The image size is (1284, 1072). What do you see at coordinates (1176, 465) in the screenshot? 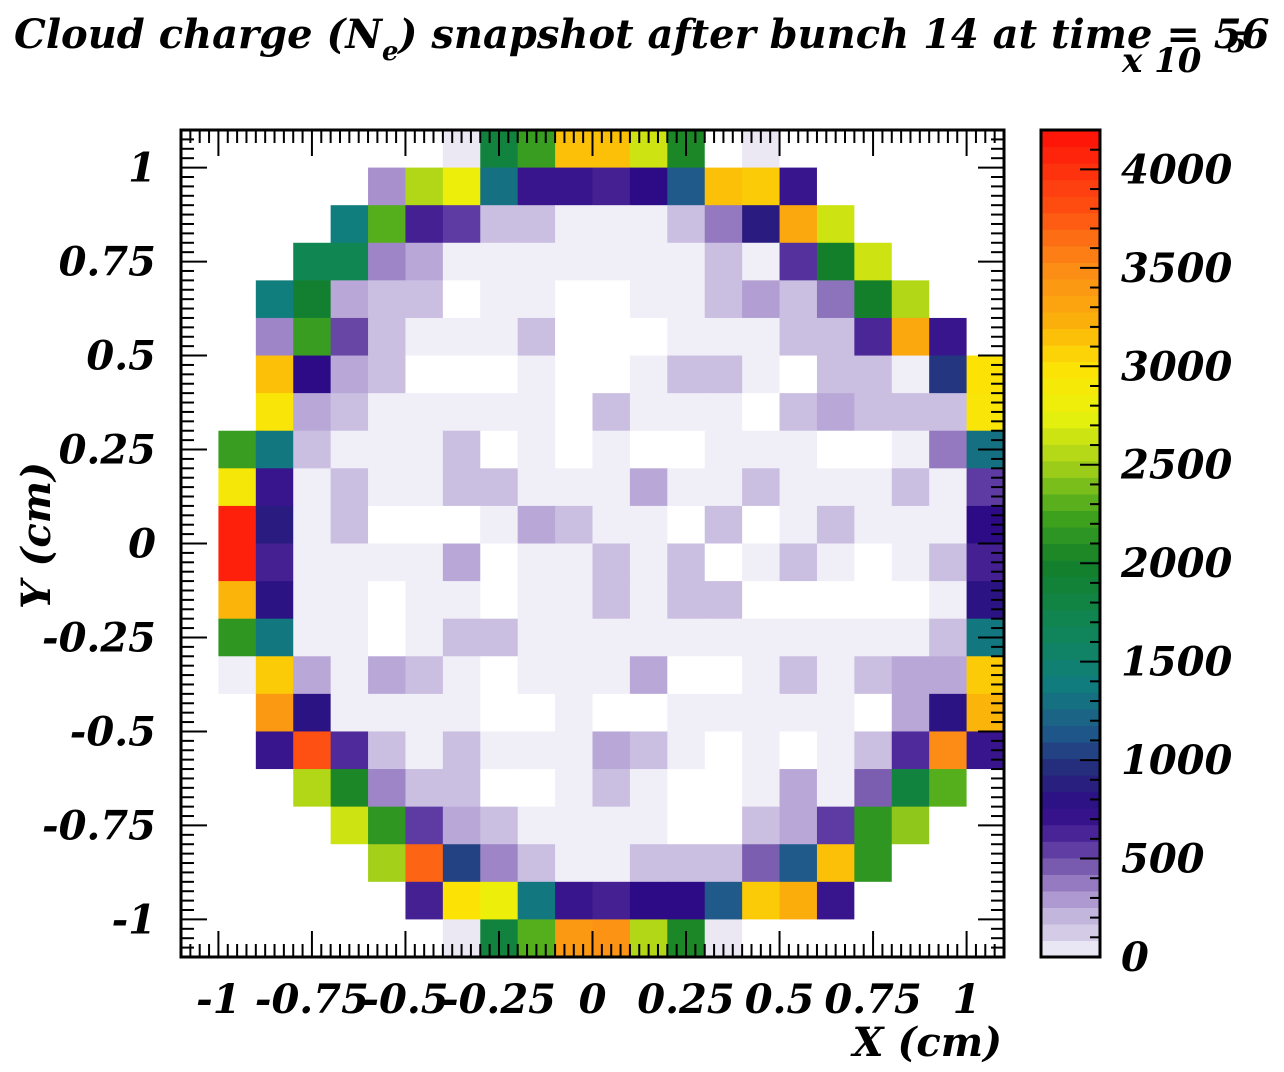
I see `colorbar-tick-label: 2500` at bounding box center [1176, 465].